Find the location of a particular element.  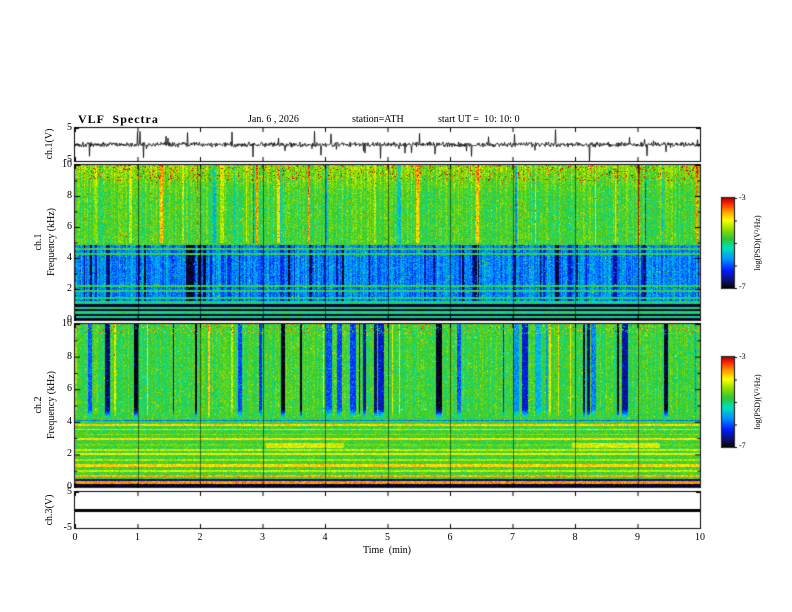

time-tick-label: 9 is located at coordinates (637, 537).